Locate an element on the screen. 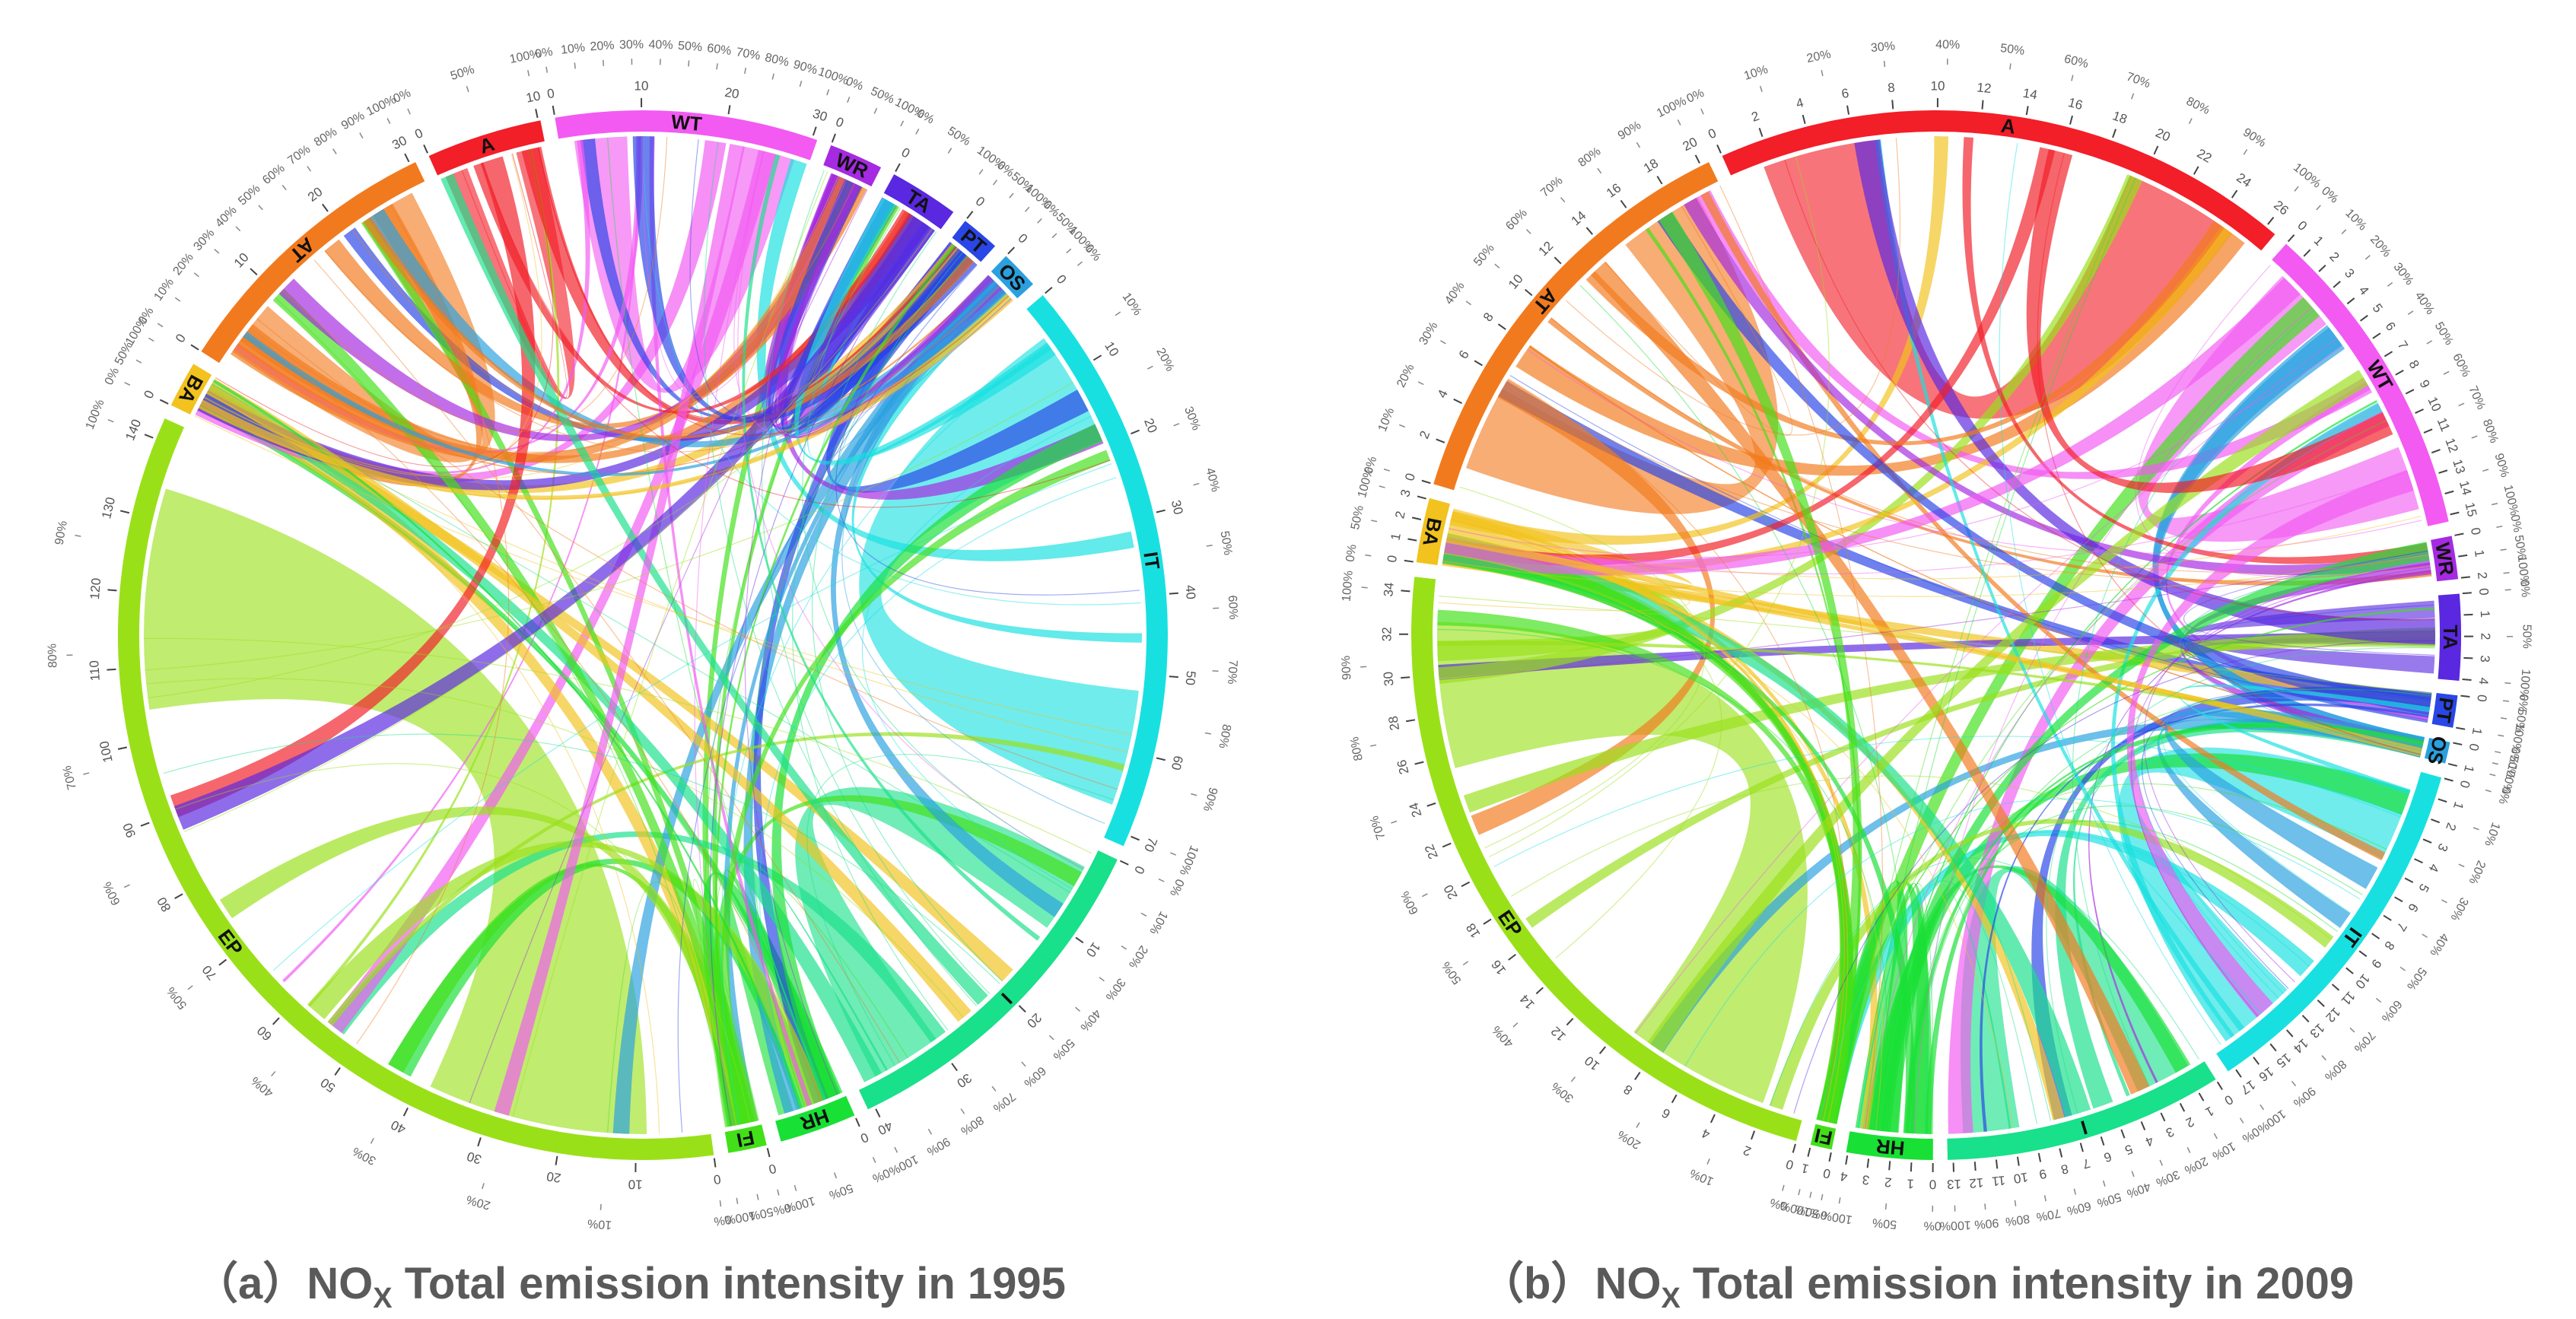  percent-label: 100% is located at coordinates (2523, 571).